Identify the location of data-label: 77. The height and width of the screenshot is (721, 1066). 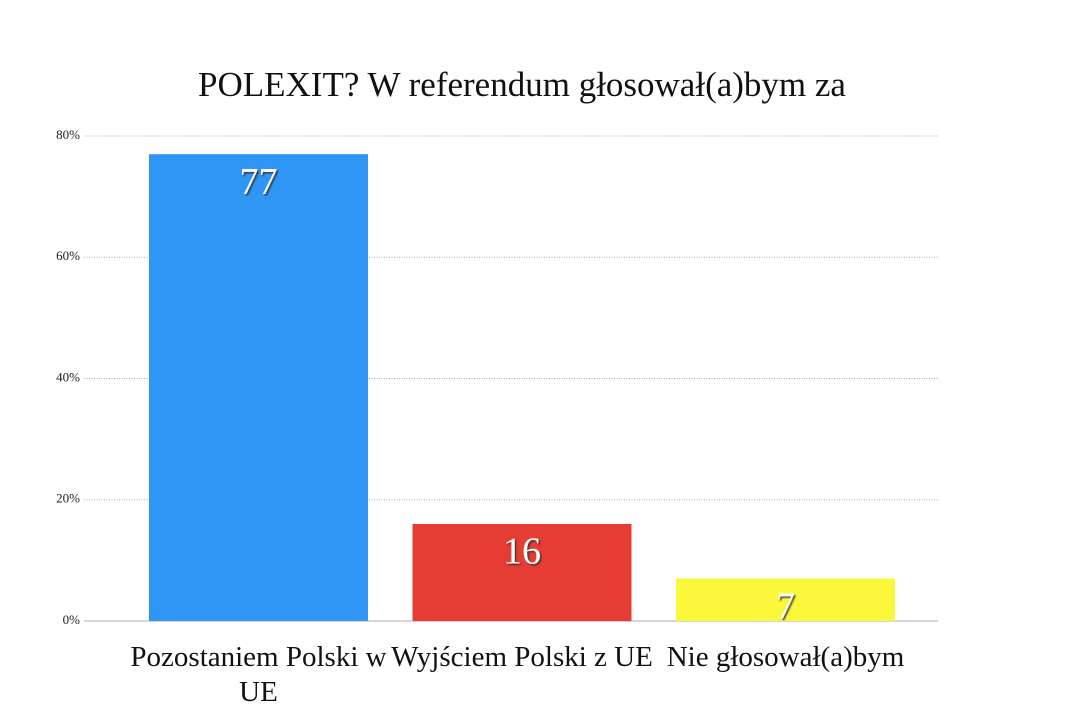
(259, 182).